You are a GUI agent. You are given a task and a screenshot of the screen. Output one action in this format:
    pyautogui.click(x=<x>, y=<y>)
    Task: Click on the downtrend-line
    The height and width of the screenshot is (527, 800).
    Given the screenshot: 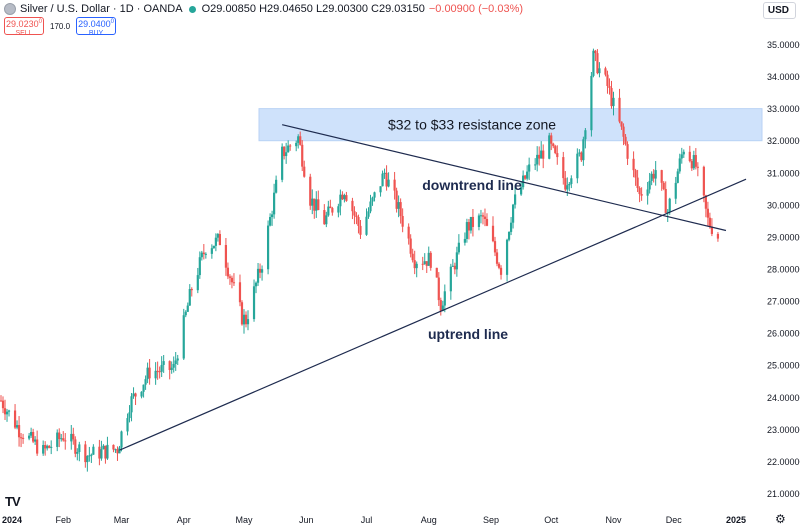 What is the action you would take?
    pyautogui.click(x=504, y=178)
    